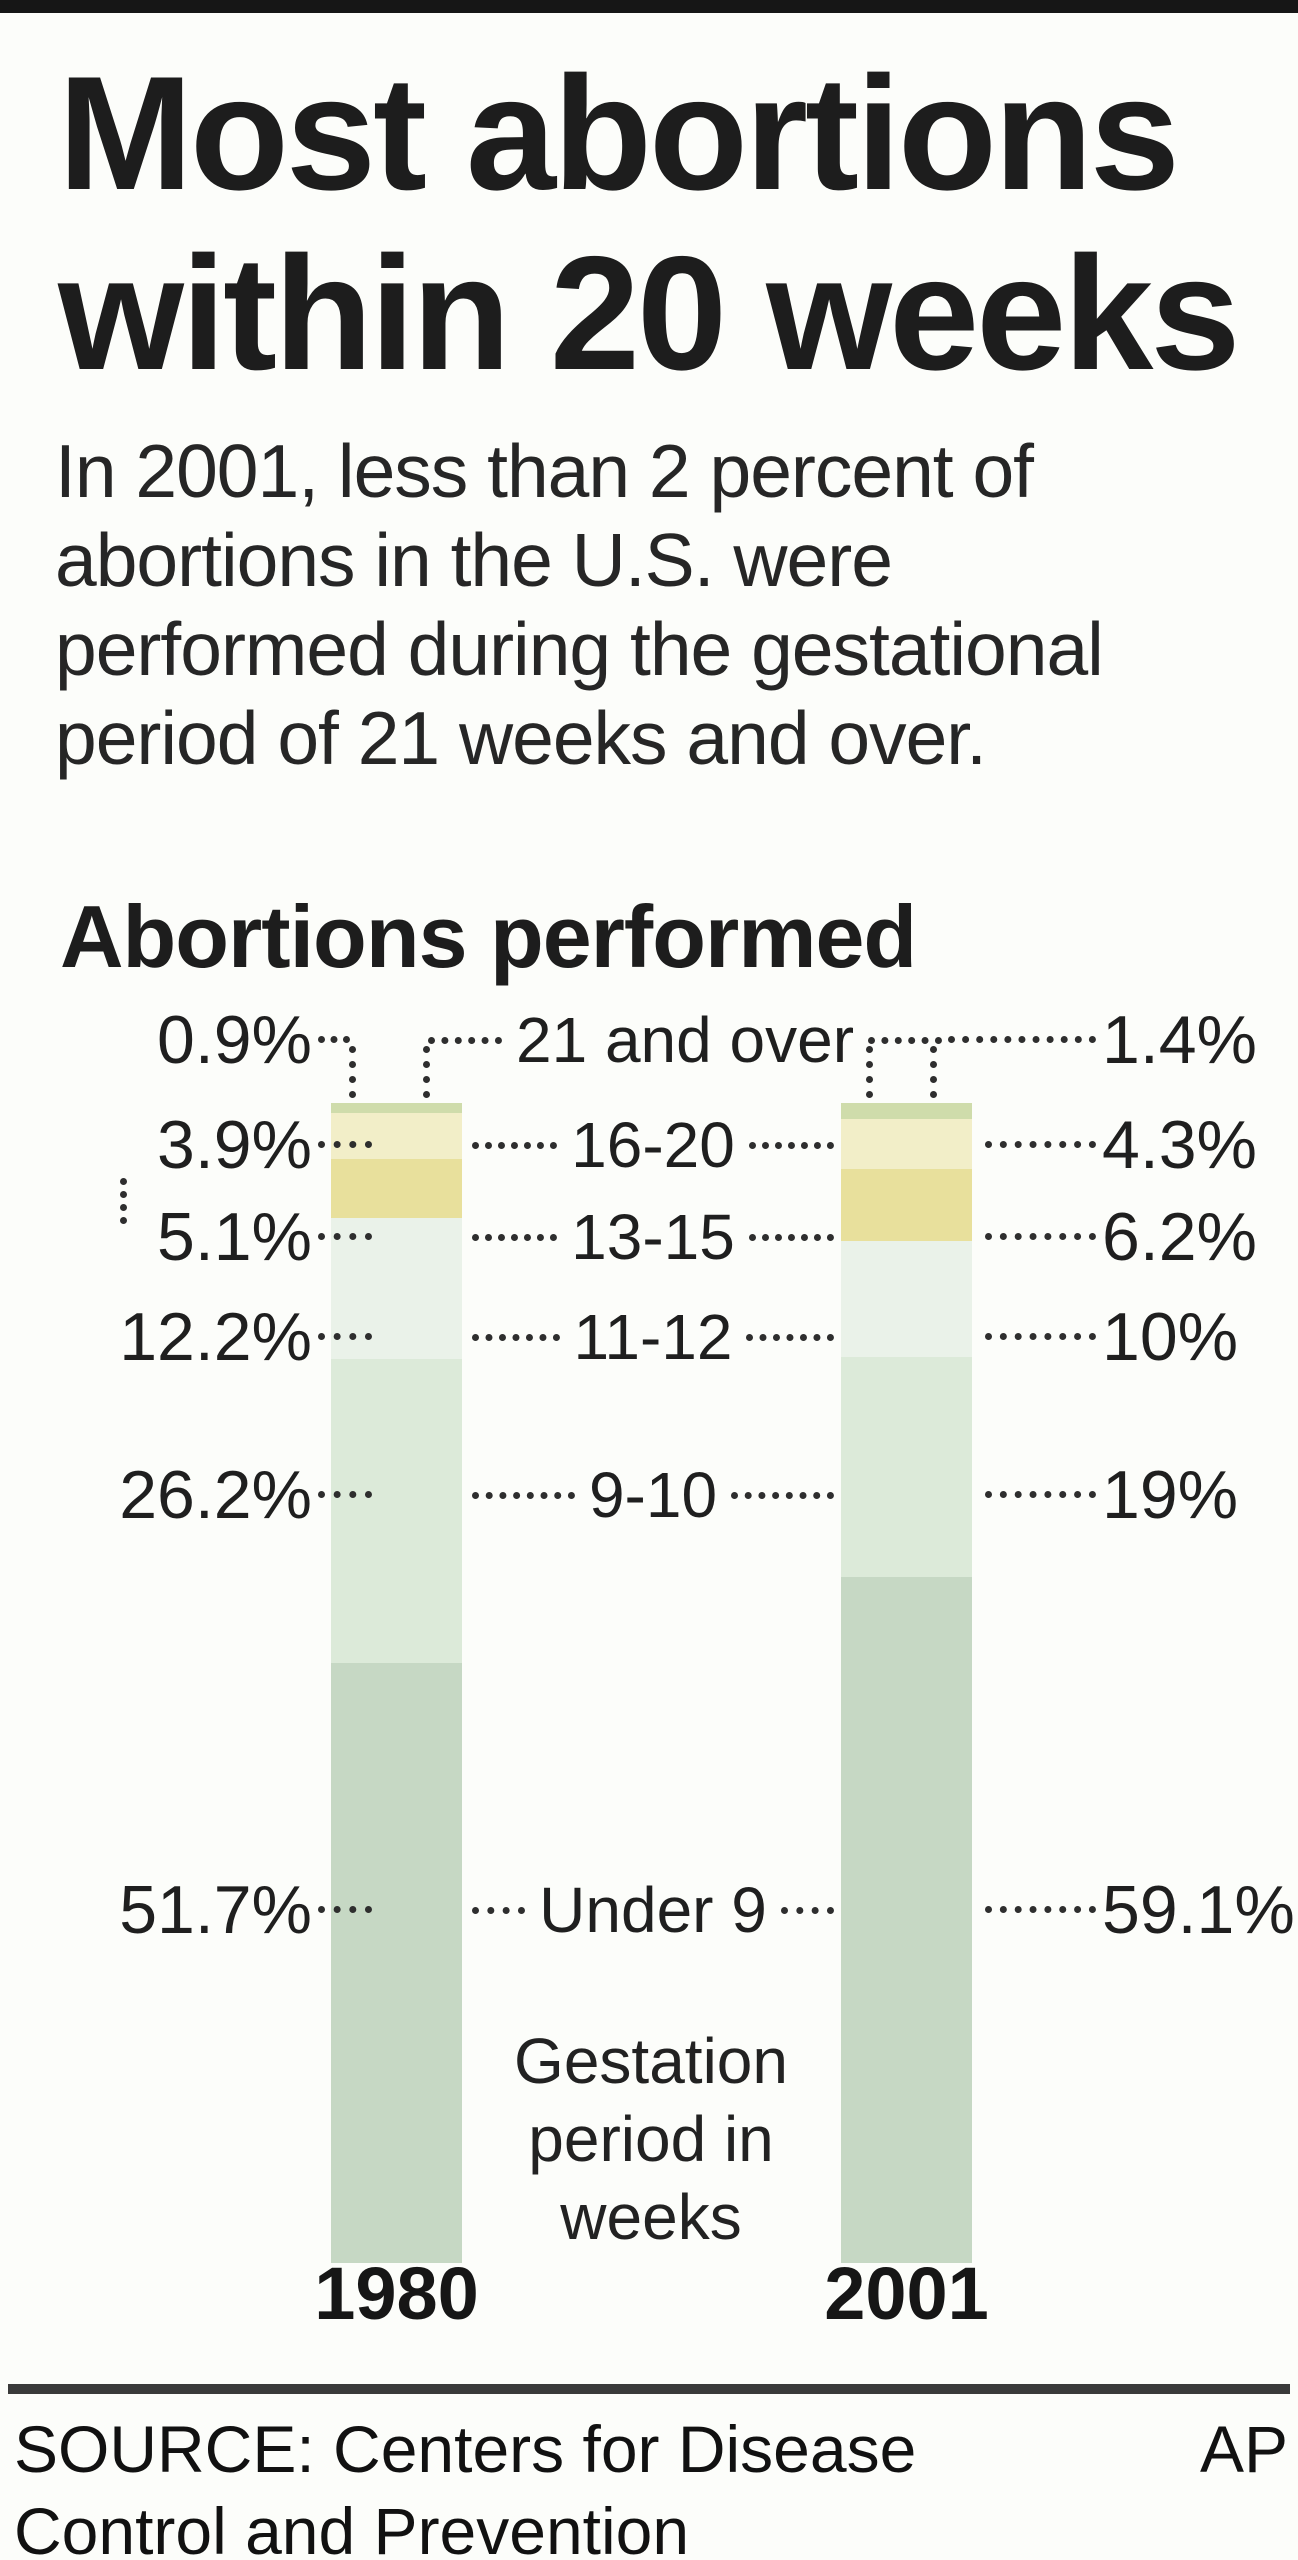  What do you see at coordinates (1198, 1910) in the screenshot?
I see `value-label-2001-under-9: 59.1%` at bounding box center [1198, 1910].